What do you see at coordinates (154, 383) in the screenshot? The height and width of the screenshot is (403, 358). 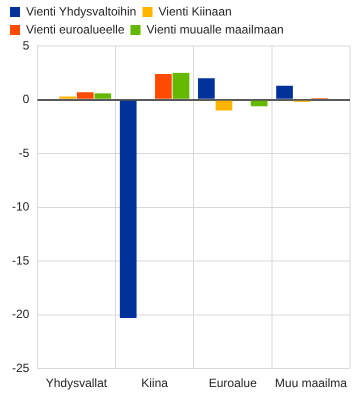 I see `x-tick-label: Kiina` at bounding box center [154, 383].